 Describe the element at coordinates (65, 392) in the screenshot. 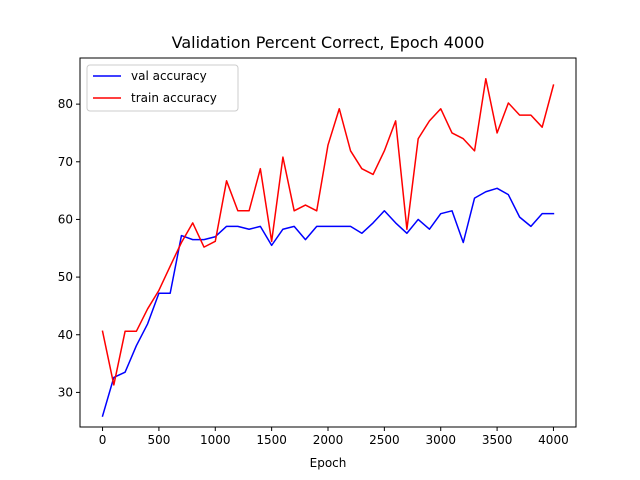

I see `y-tick-label: 30` at that location.